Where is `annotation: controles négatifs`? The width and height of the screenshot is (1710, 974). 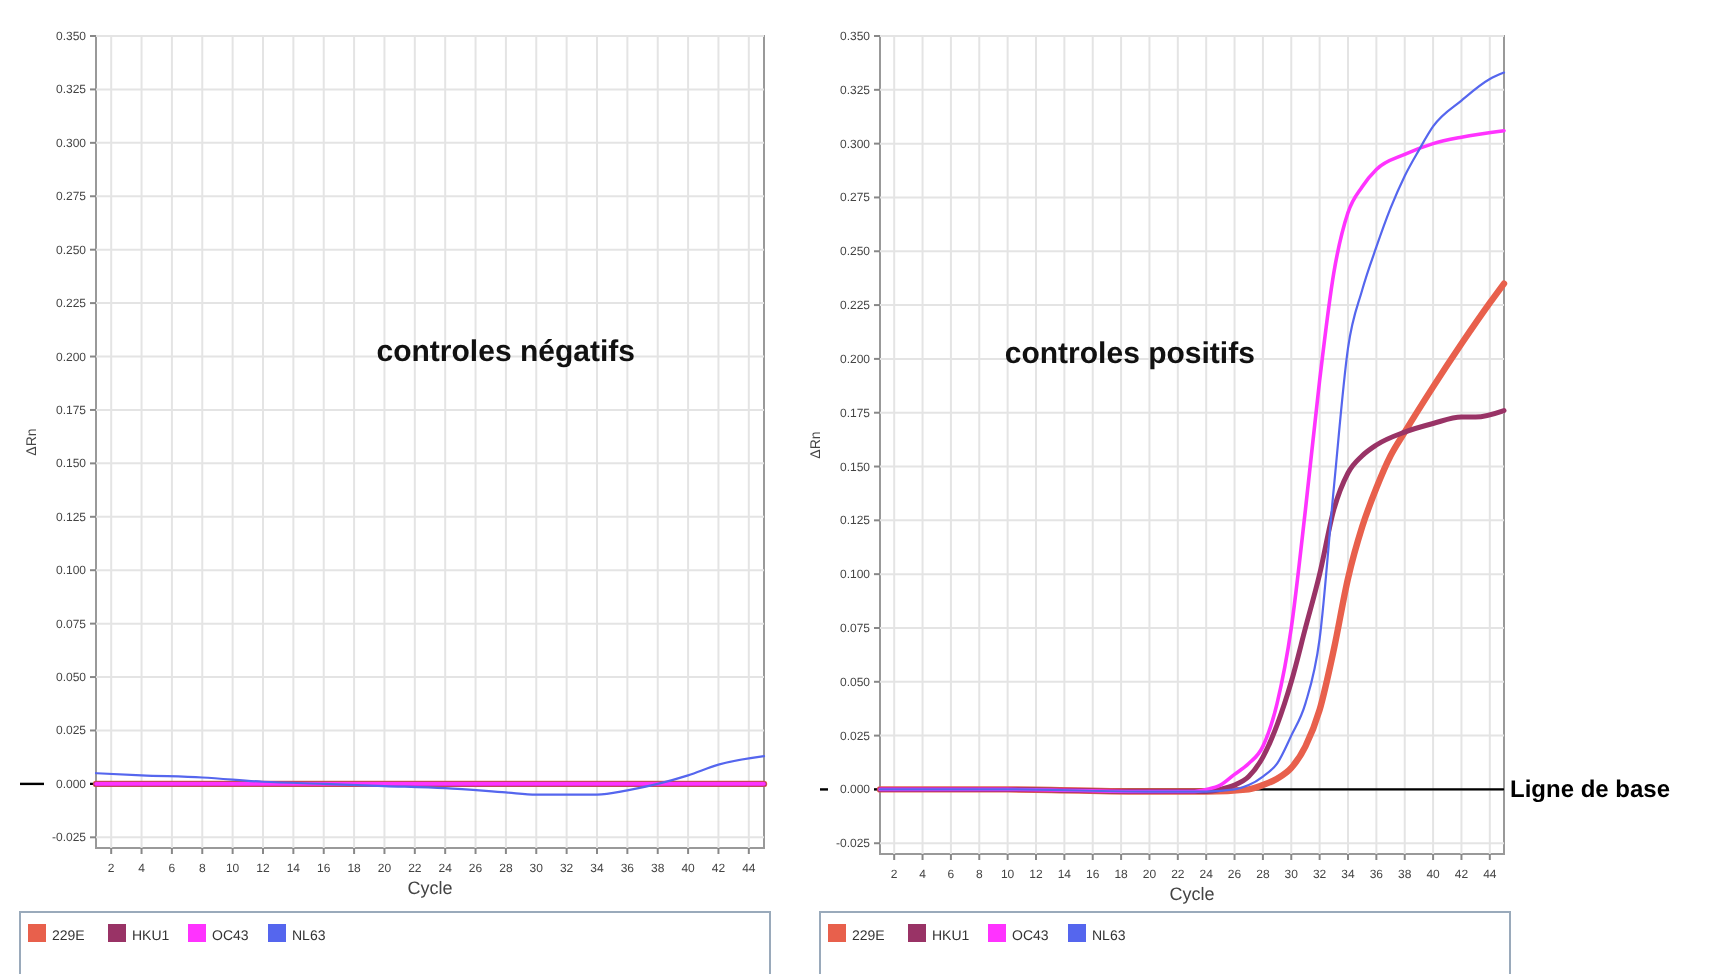 annotation: controles négatifs is located at coordinates (505, 351).